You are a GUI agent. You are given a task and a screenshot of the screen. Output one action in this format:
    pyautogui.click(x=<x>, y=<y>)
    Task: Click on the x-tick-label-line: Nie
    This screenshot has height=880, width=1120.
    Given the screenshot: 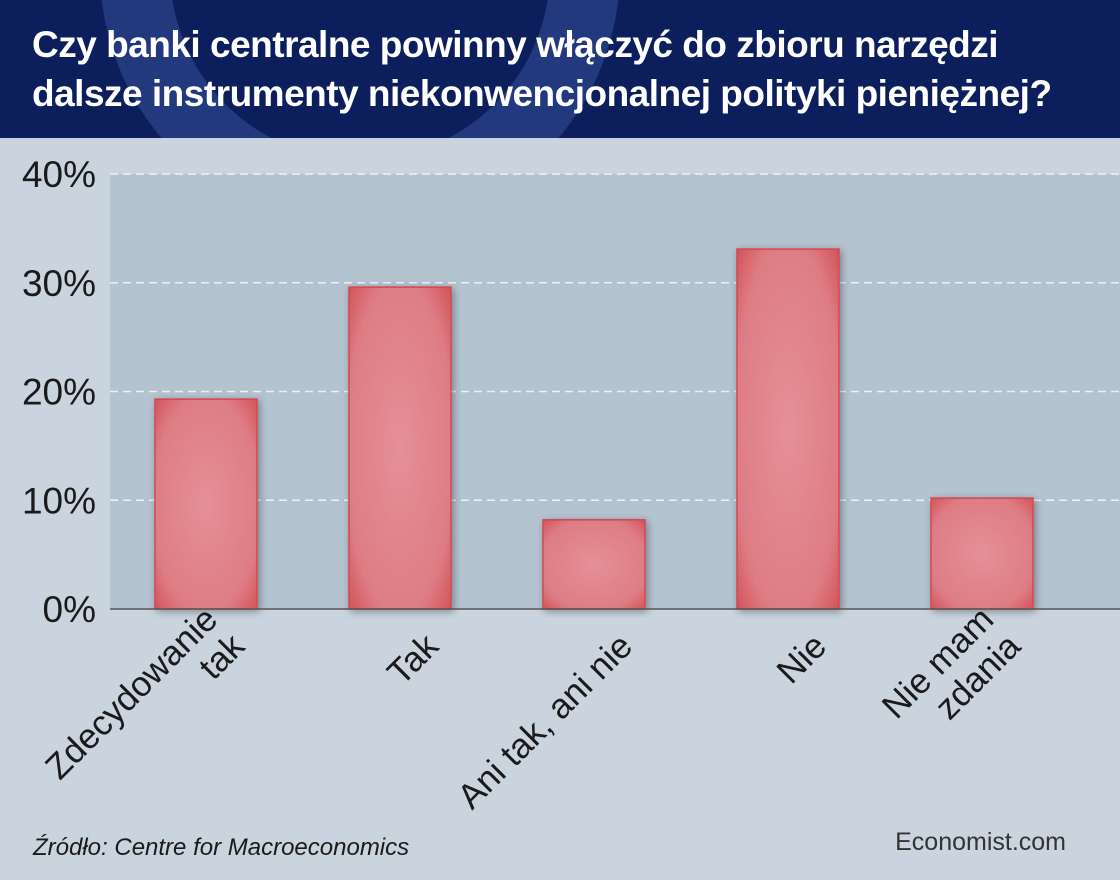 What is the action you would take?
    pyautogui.click(x=801, y=658)
    